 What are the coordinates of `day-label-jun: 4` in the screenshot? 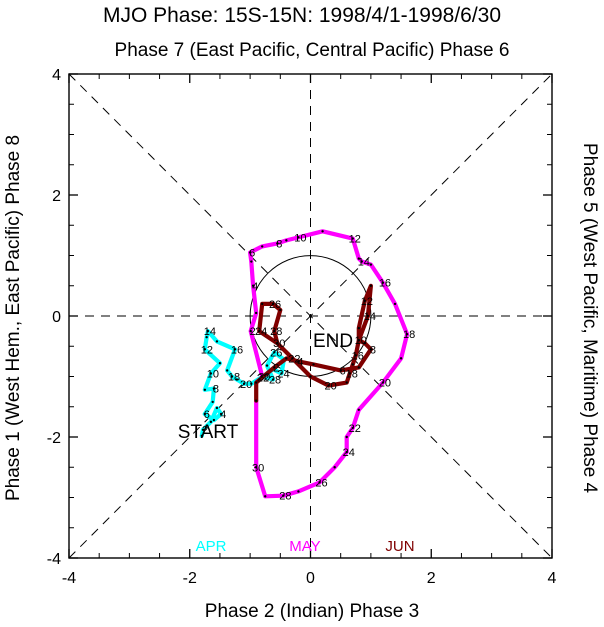 It's located at (300, 362).